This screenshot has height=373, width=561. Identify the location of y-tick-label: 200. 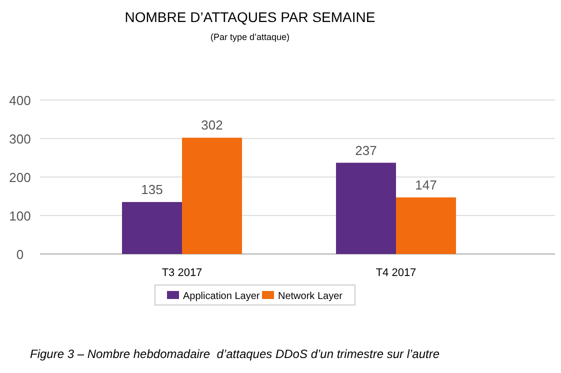
(20, 177).